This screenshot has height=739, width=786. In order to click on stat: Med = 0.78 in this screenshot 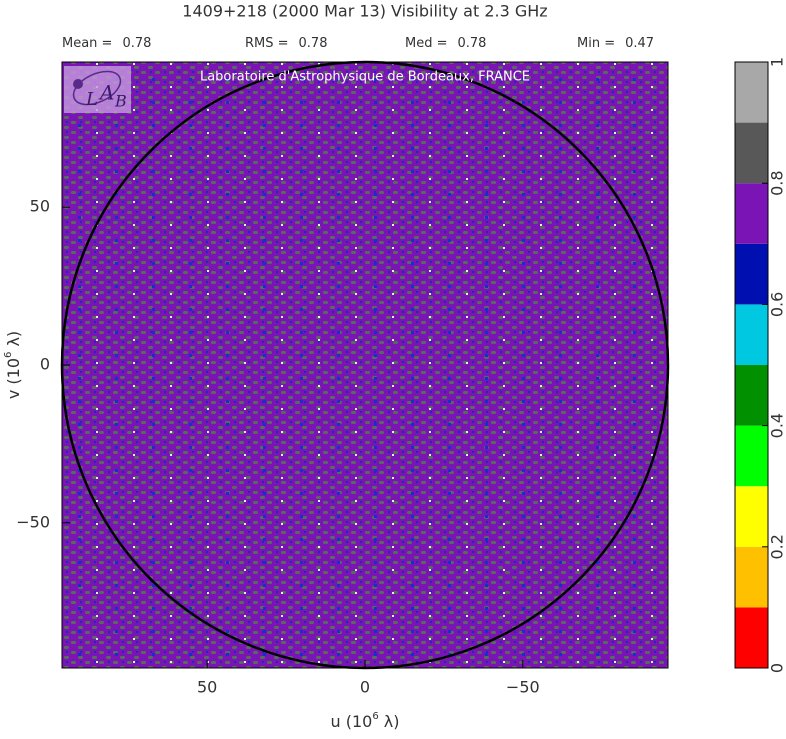, I will do `click(445, 43)`.